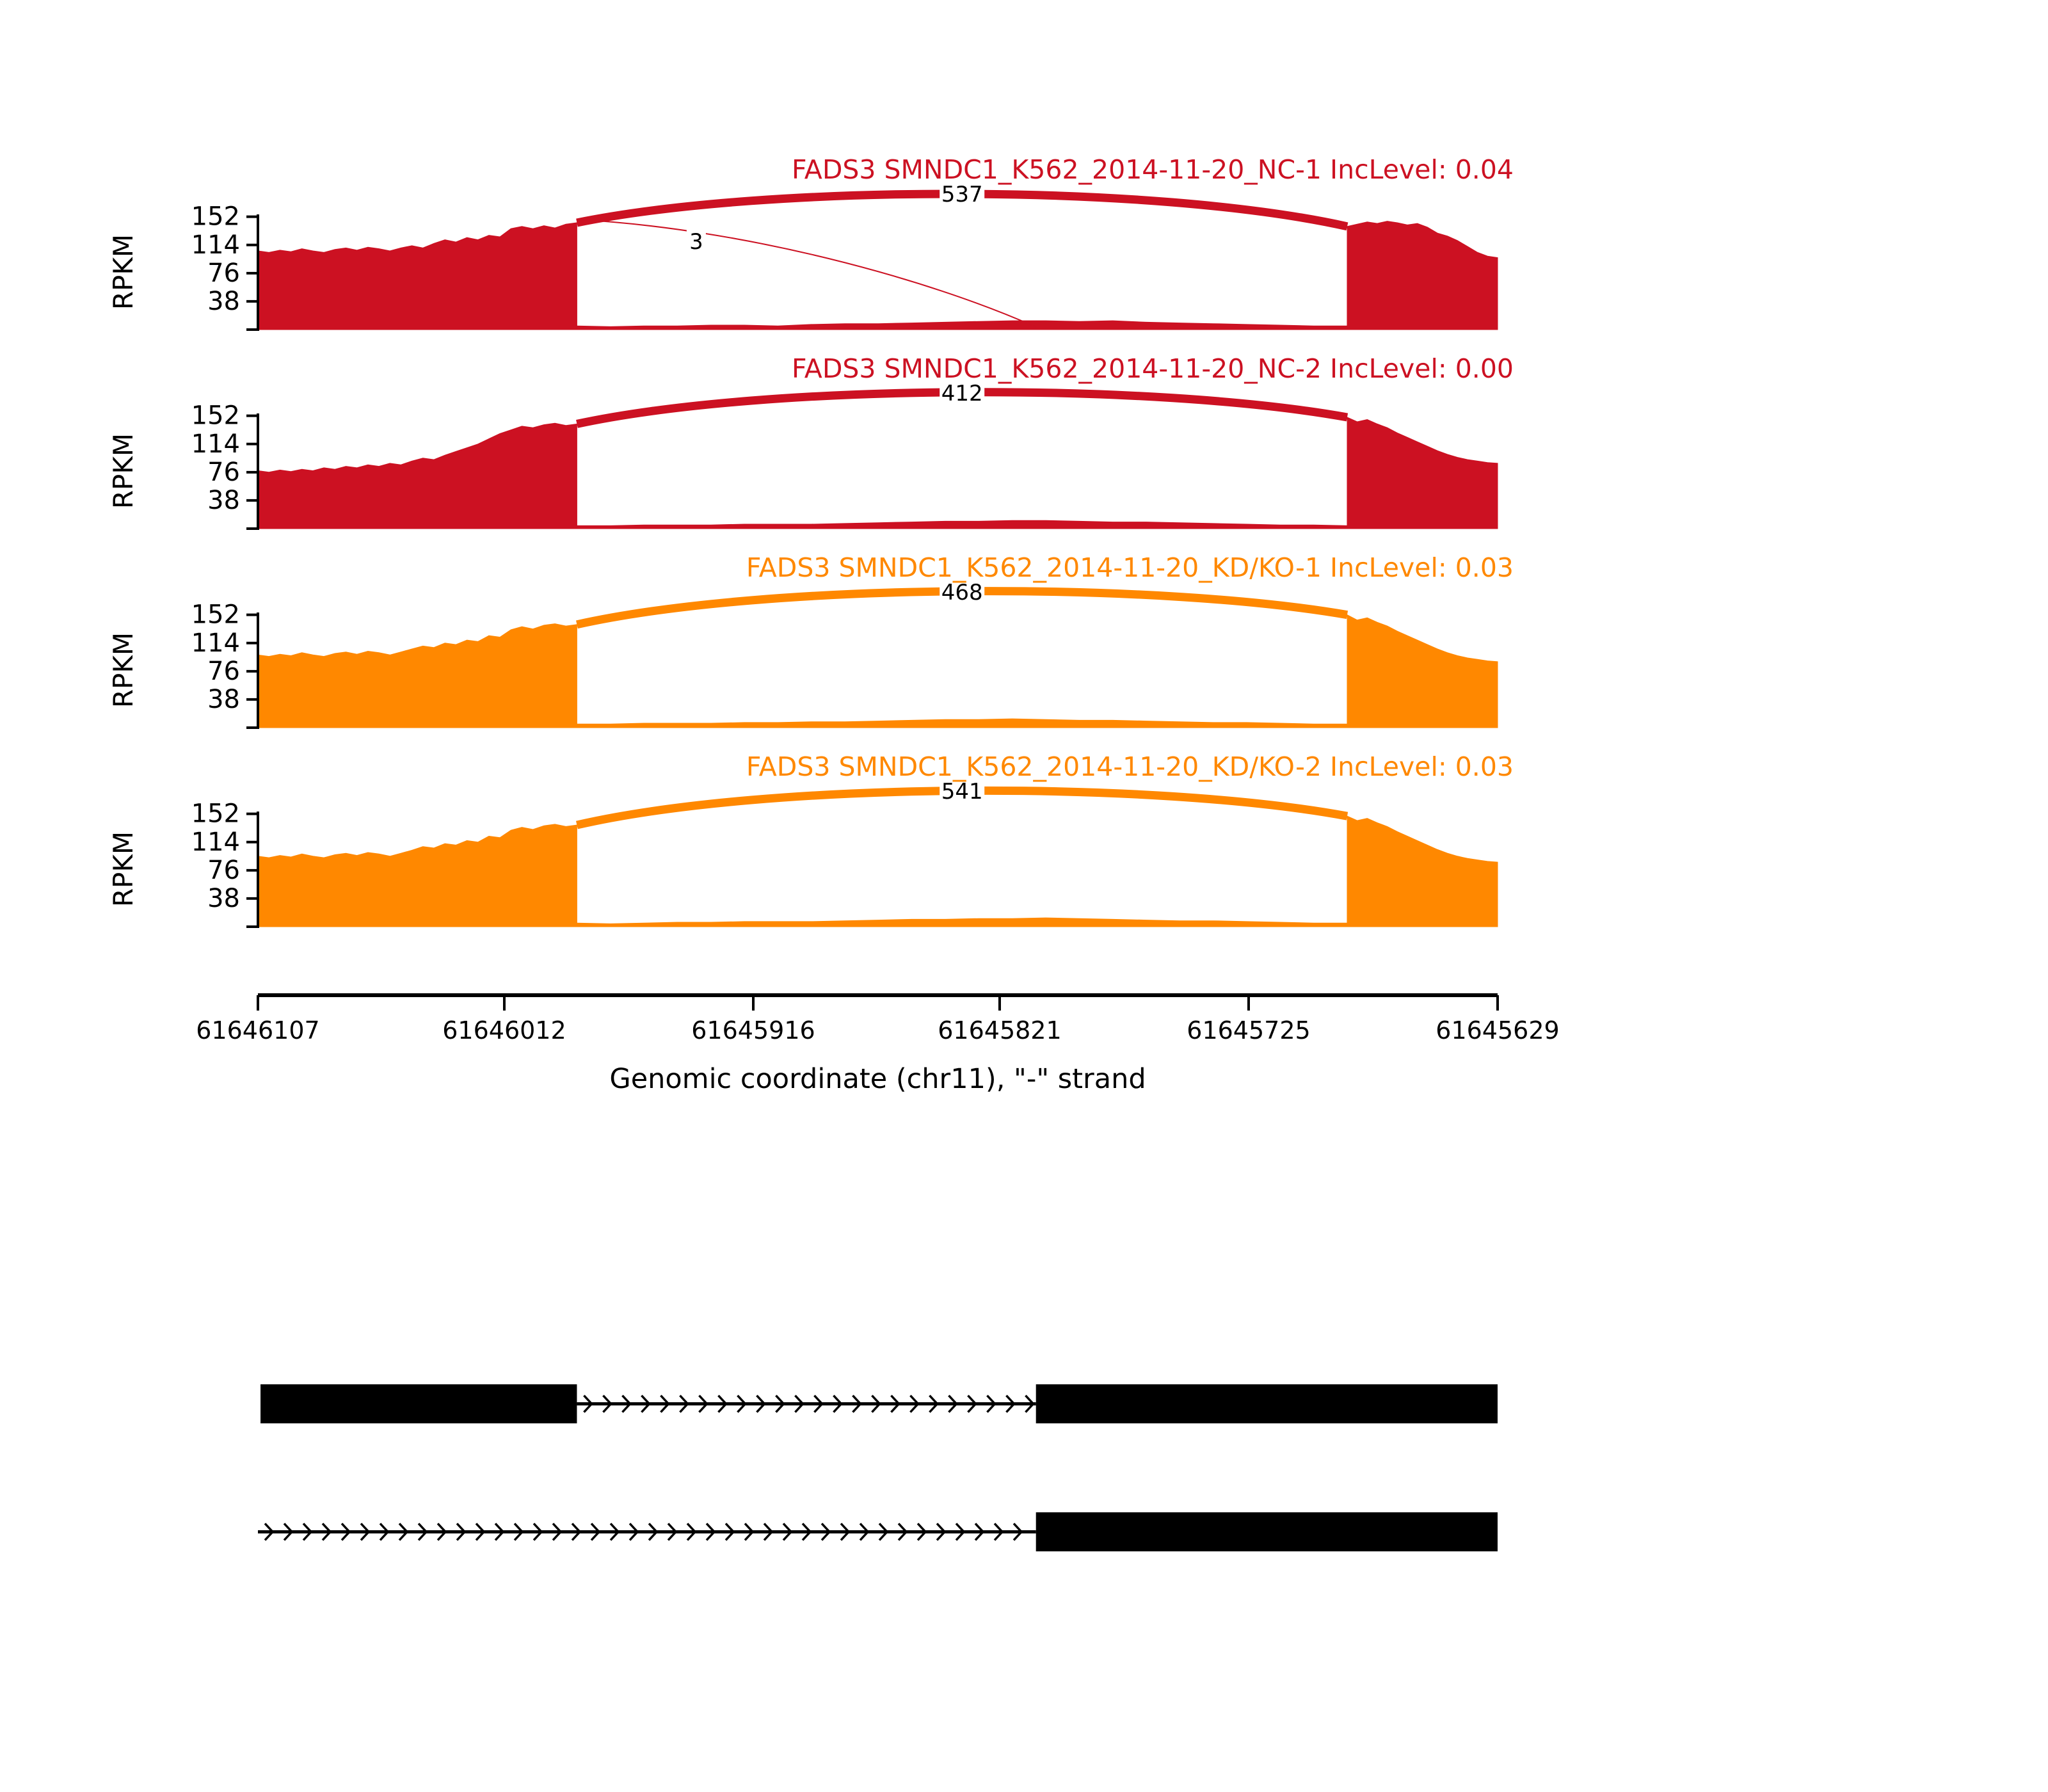  Describe the element at coordinates (504, 1030) in the screenshot. I see `x-axis-tick-label: 61646012` at that location.